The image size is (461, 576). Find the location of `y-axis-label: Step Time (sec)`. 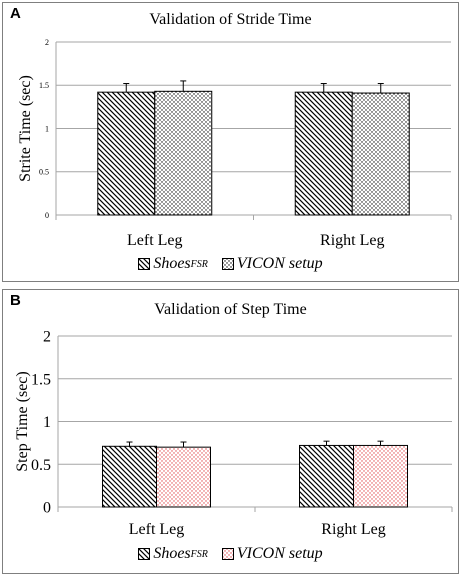

y-axis-label: Step Time (sec) is located at coordinates (22, 421).